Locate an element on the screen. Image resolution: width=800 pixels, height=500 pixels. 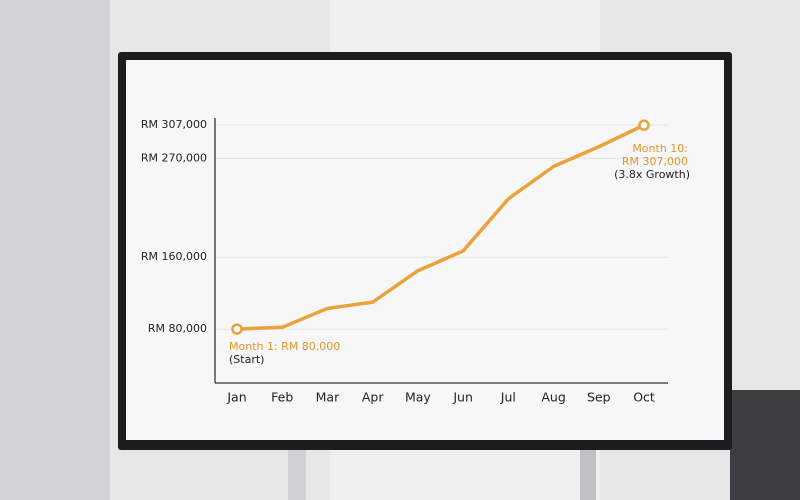
x-tick-label: Jan is located at coordinates (236, 397).